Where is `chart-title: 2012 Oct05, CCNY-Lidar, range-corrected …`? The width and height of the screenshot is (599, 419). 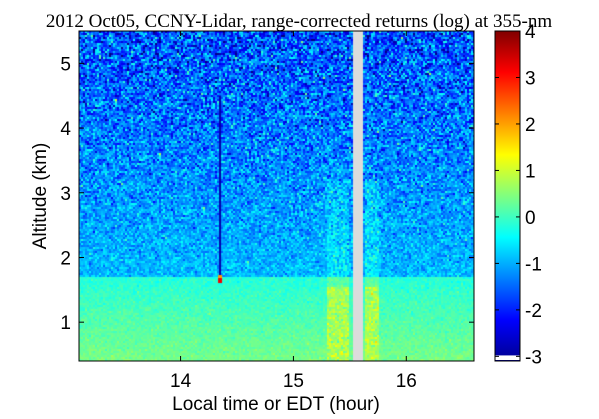
chart-title: 2012 Oct05, CCNY-Lidar, range-corrected … is located at coordinates (299, 21).